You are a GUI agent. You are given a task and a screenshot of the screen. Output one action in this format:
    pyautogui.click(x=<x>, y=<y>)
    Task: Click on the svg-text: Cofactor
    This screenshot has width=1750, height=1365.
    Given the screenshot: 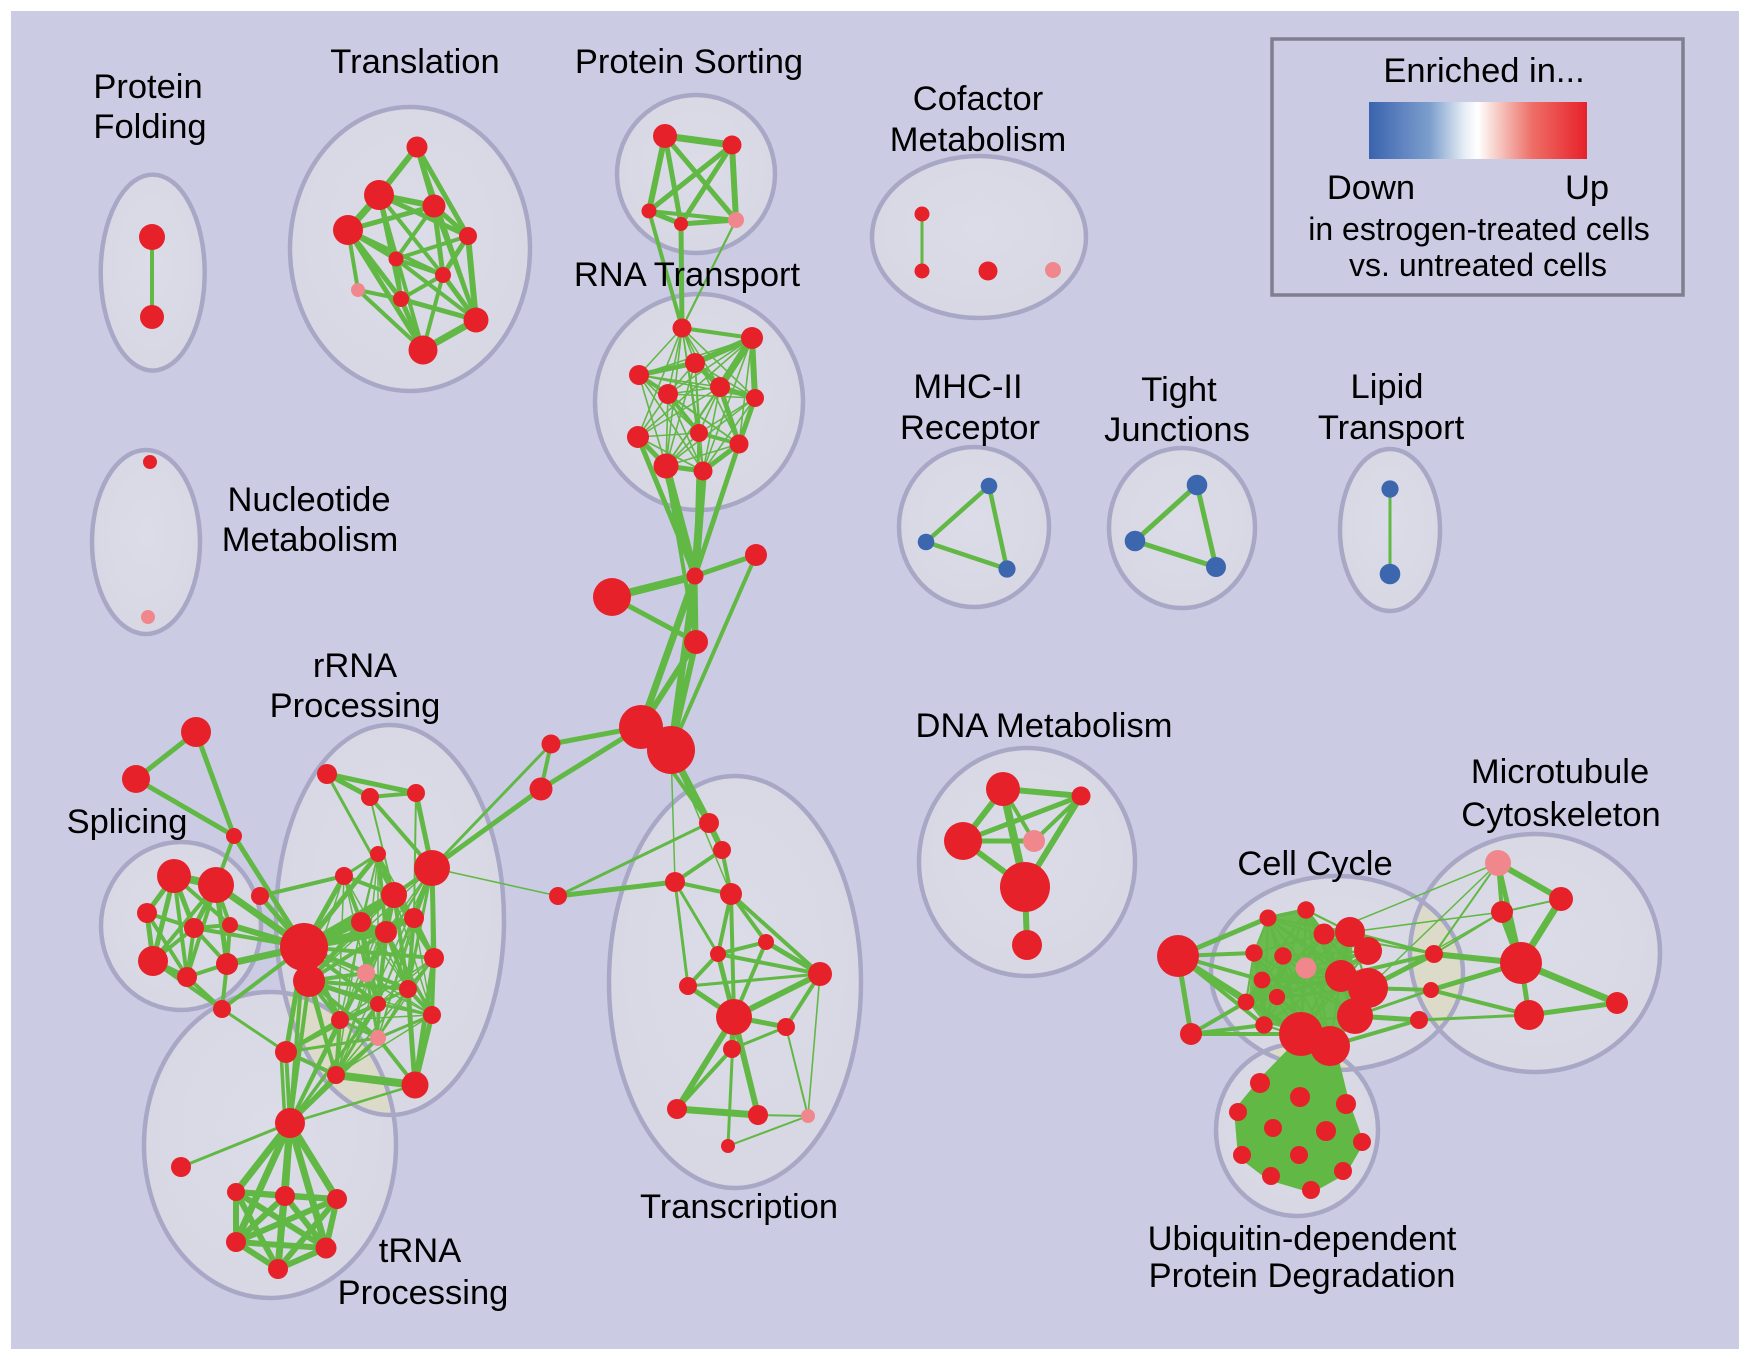 What is the action you would take?
    pyautogui.click(x=978, y=99)
    